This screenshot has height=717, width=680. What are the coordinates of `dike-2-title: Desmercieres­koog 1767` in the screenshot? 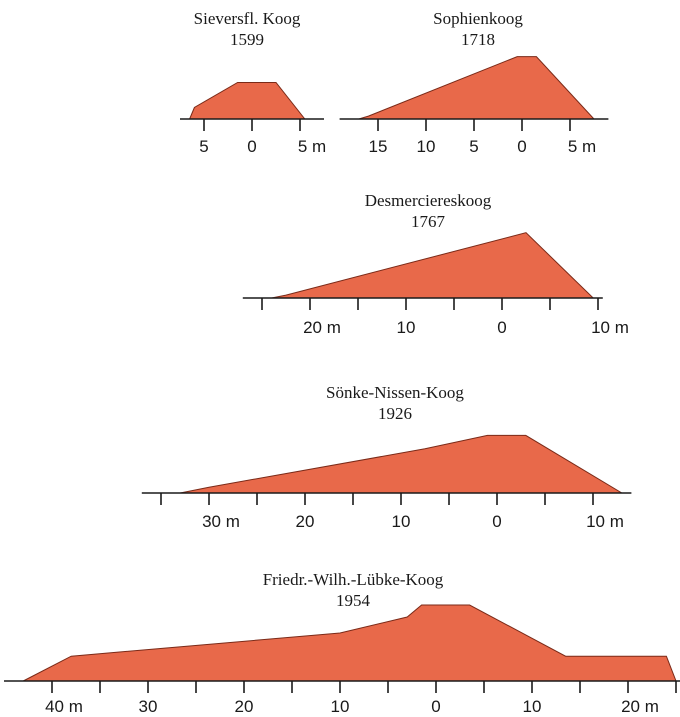 It's located at (428, 211).